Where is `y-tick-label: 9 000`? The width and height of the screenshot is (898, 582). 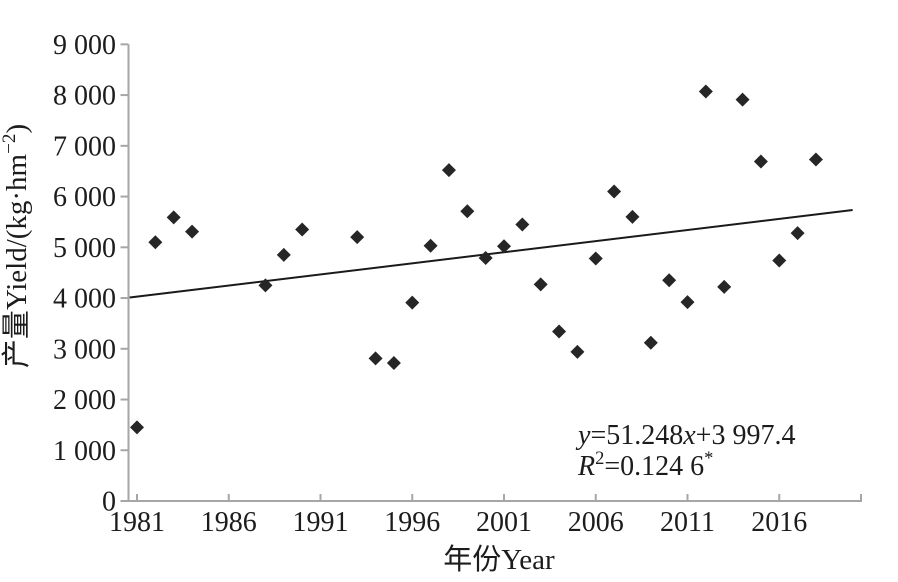
y-tick-label: 9 000 is located at coordinates (84, 45).